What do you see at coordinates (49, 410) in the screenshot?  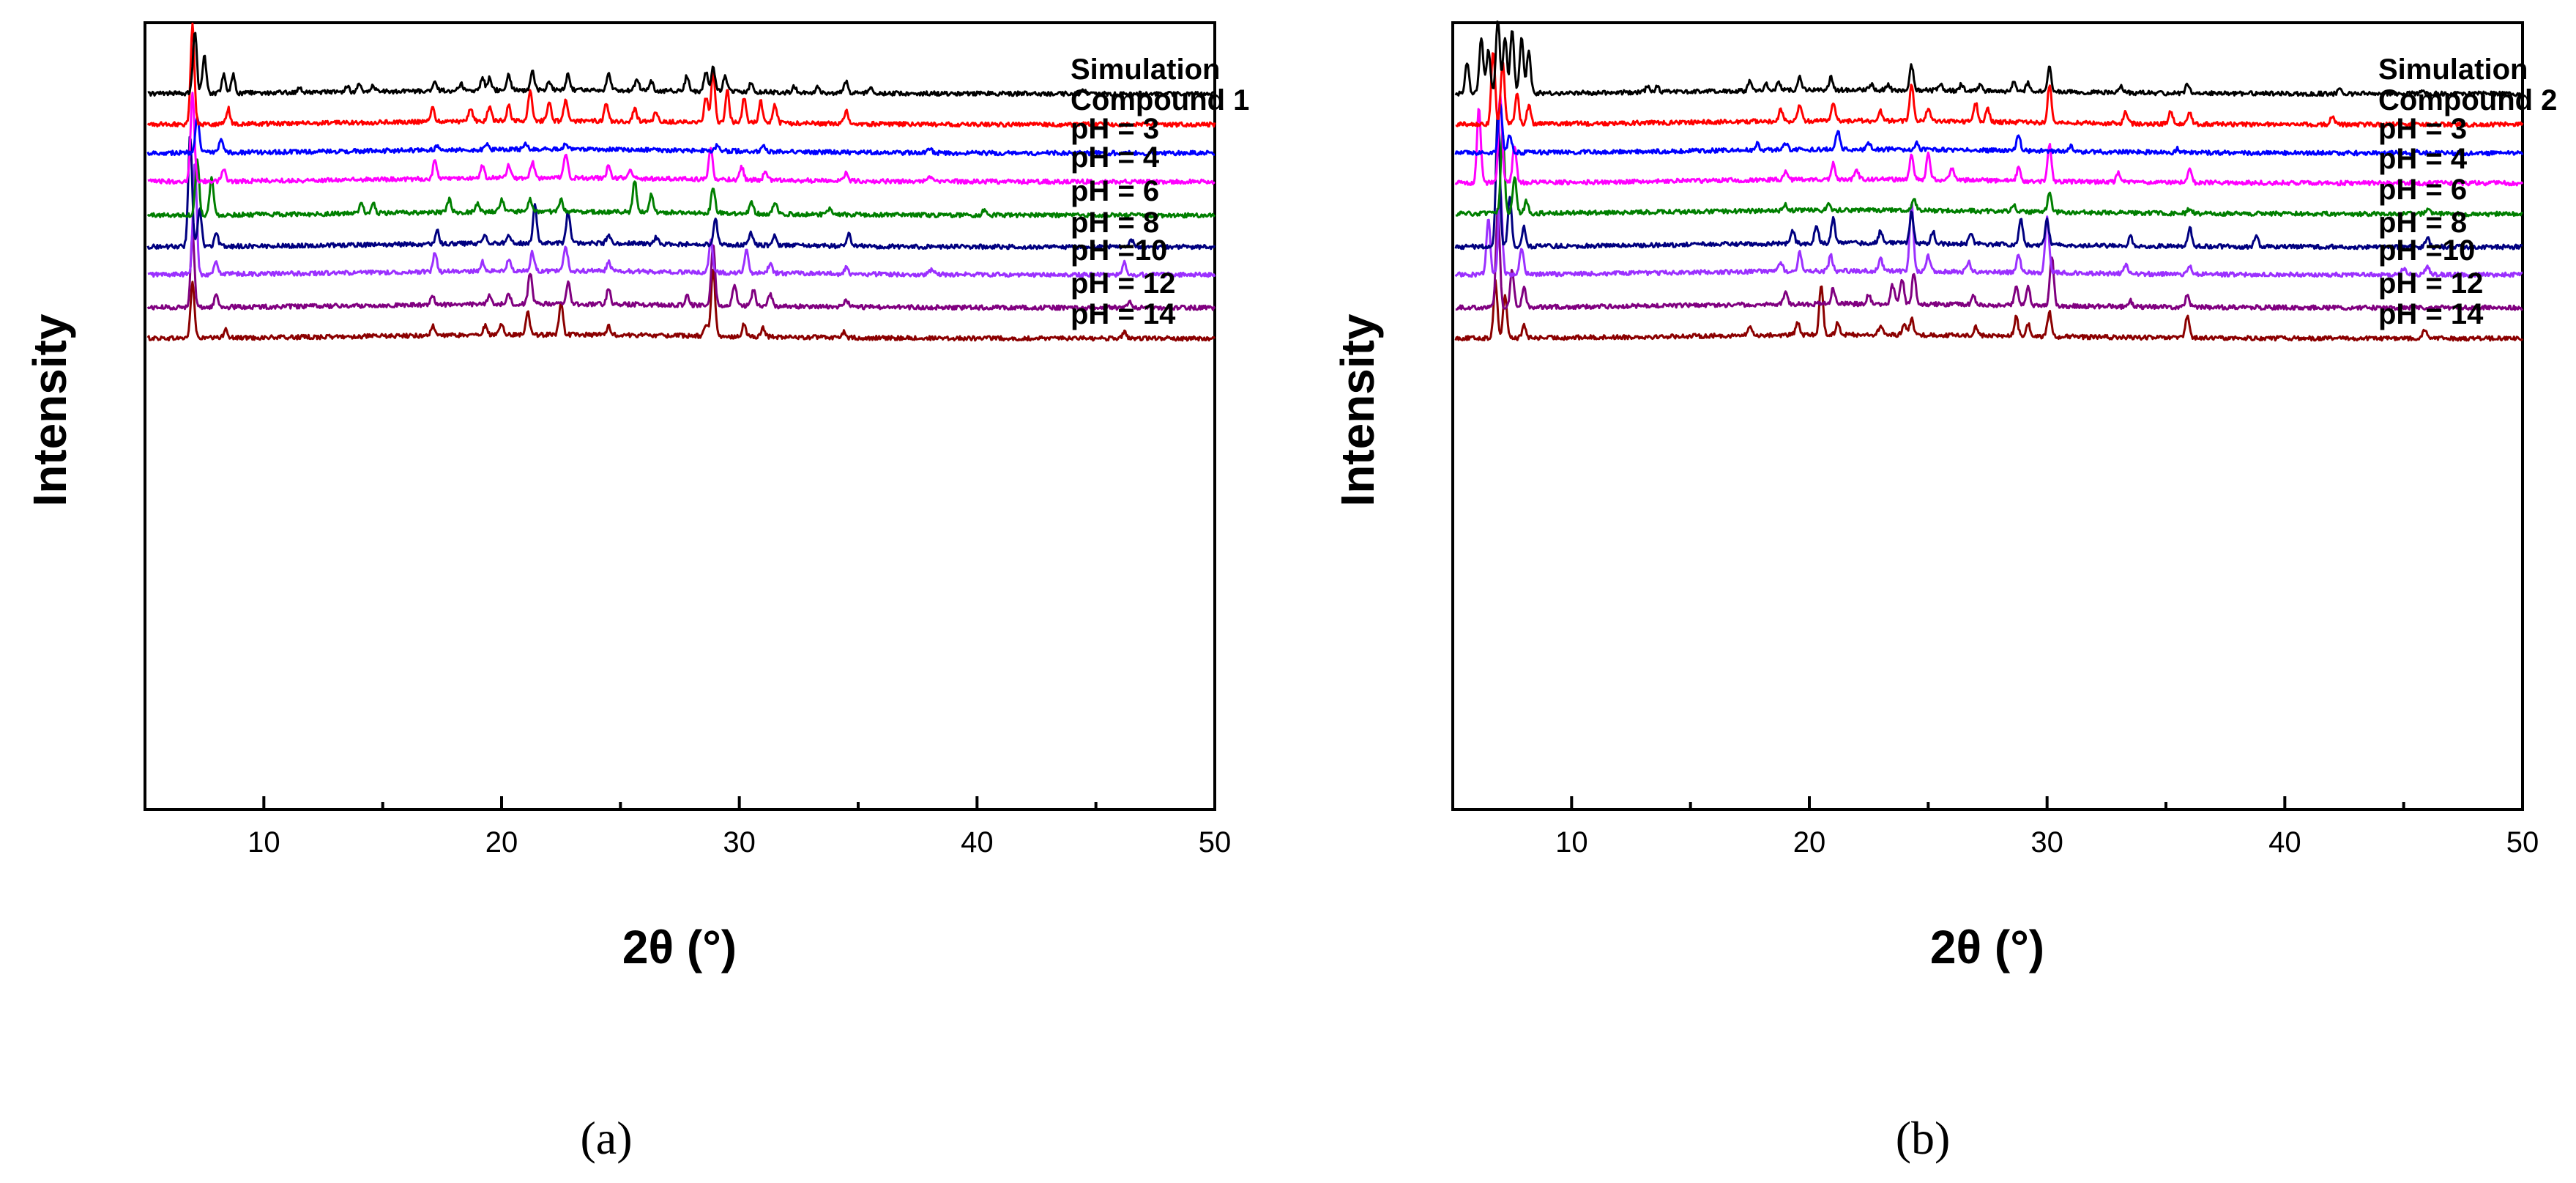 I see `panel-a-y-axis-title: Intensity` at bounding box center [49, 410].